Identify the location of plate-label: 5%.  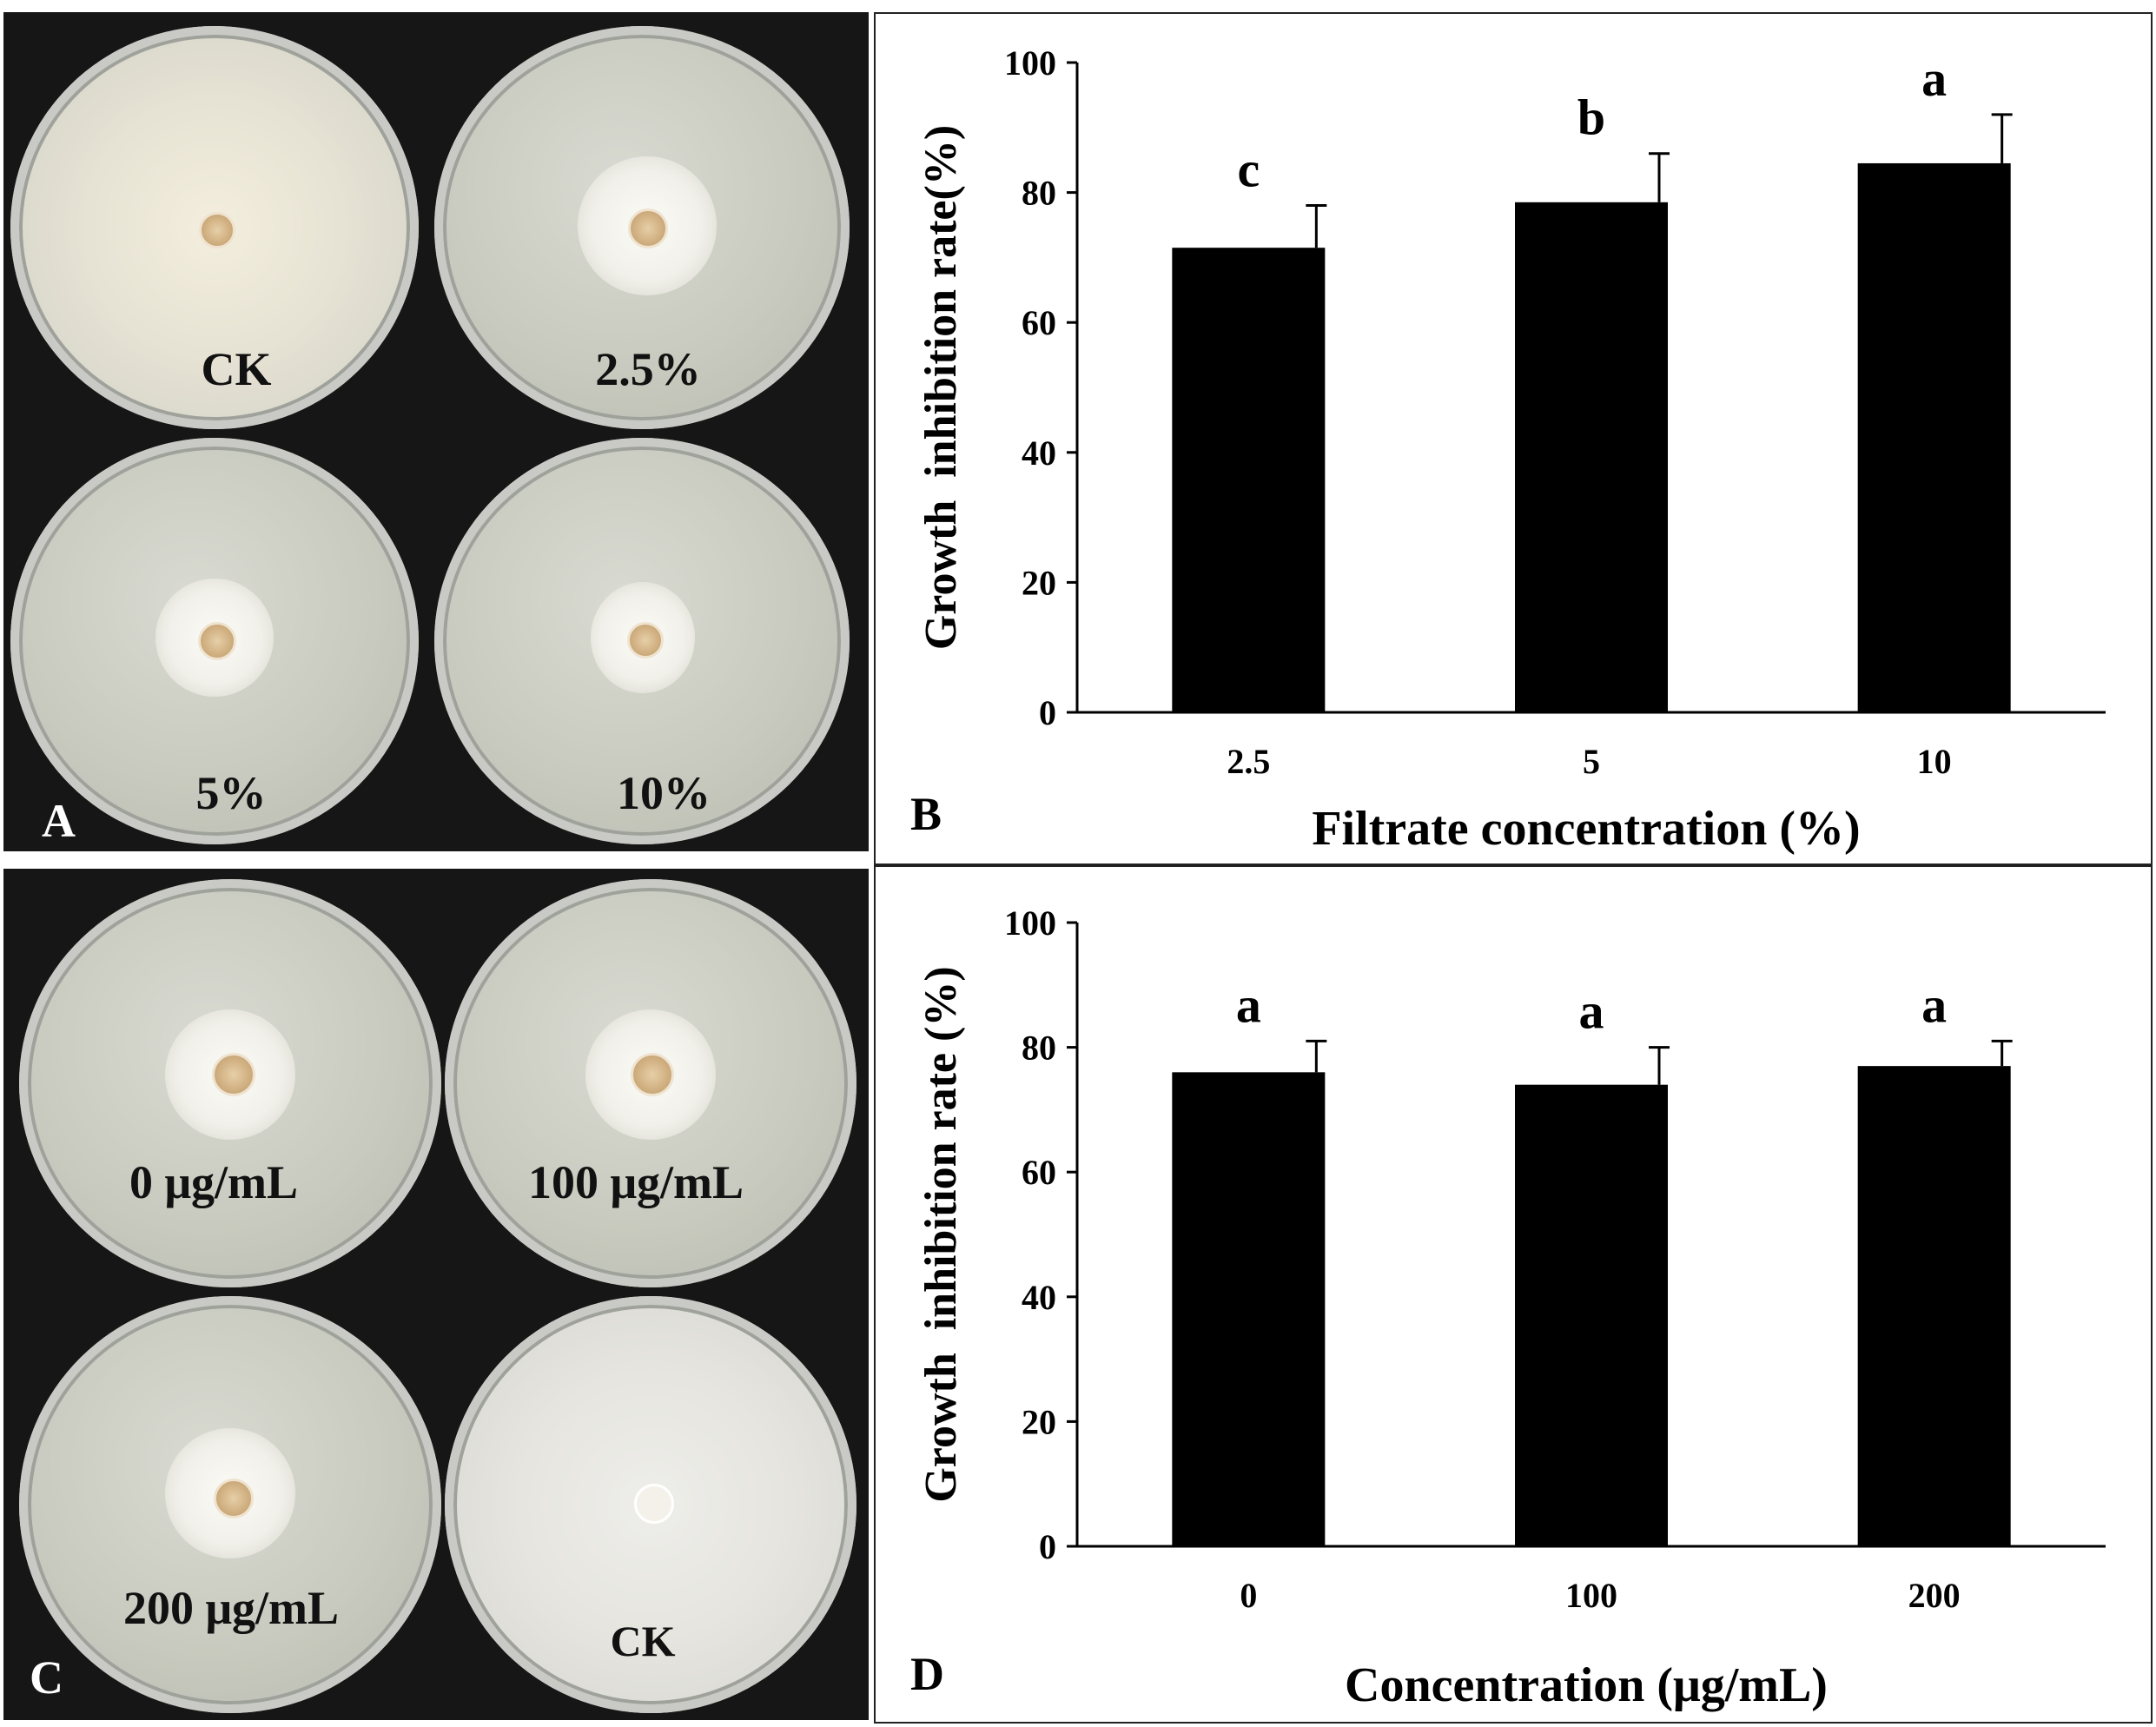
(231, 793).